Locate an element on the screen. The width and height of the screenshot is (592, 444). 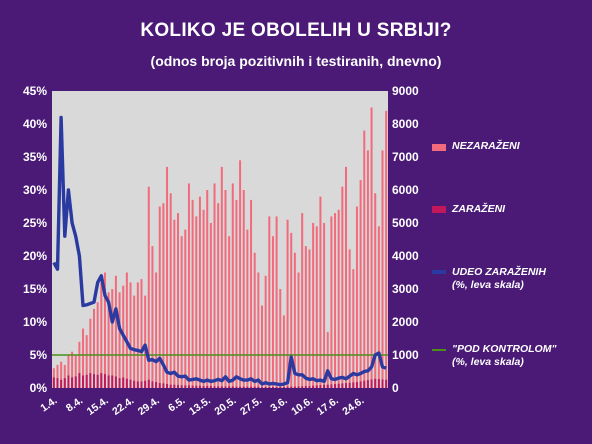
legend-swatch-zarazeni is located at coordinates (439, 209).